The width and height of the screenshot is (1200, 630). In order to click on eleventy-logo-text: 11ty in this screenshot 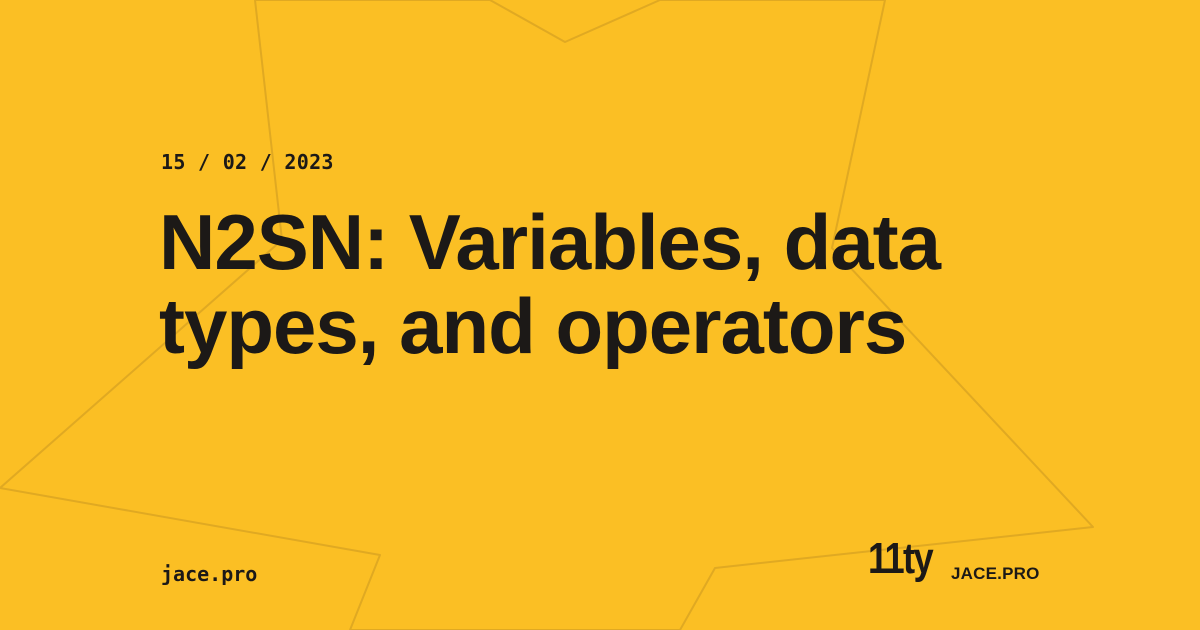, I will do `click(901, 558)`.